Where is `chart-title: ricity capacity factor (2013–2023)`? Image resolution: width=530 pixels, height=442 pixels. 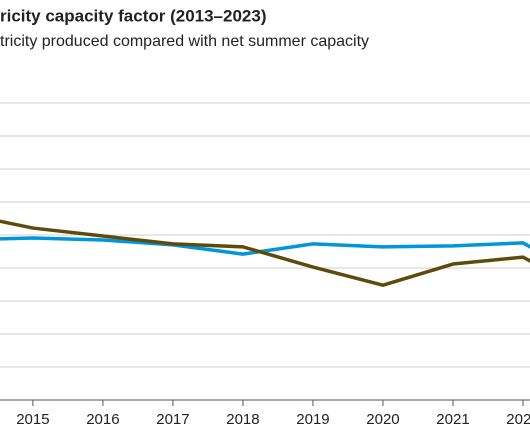
chart-title: ricity capacity factor (2013–2023) is located at coordinates (133, 15).